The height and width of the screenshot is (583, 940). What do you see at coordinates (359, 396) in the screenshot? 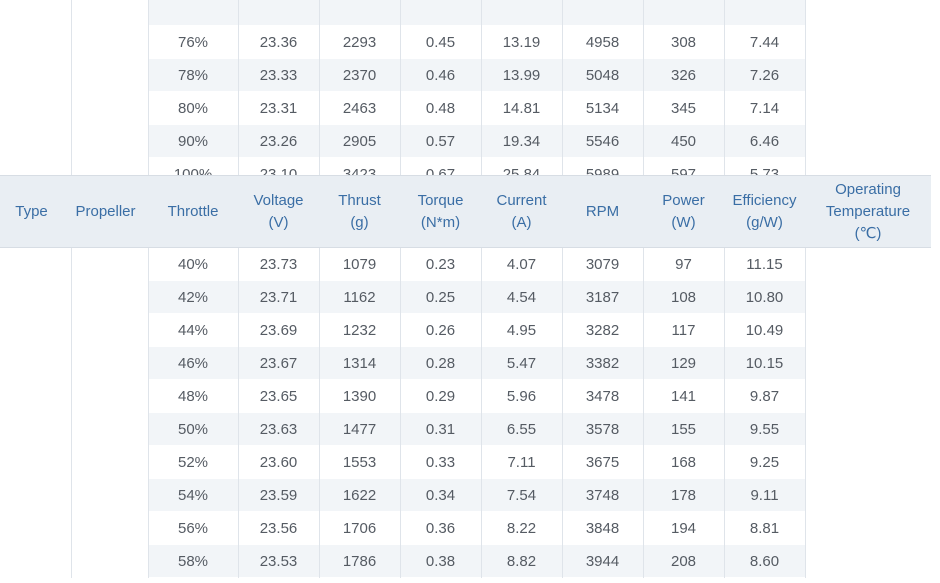
I see `thrust-cell: 1390` at bounding box center [359, 396].